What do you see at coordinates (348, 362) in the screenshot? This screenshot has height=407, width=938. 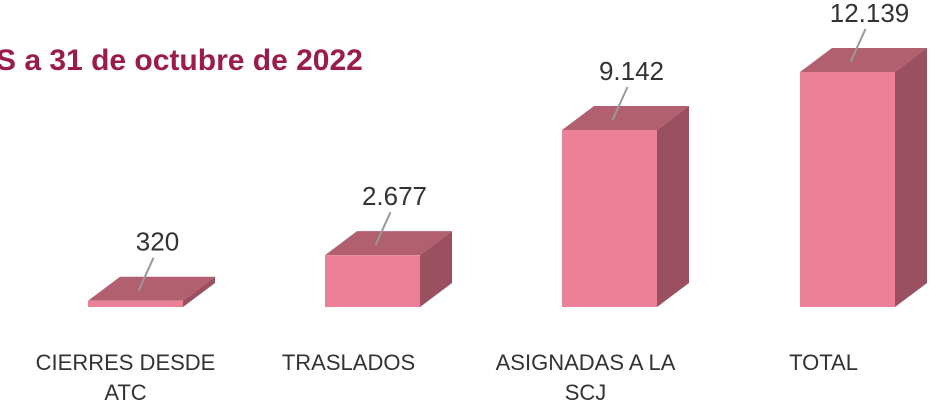 I see `category-label: TRASLADOS` at bounding box center [348, 362].